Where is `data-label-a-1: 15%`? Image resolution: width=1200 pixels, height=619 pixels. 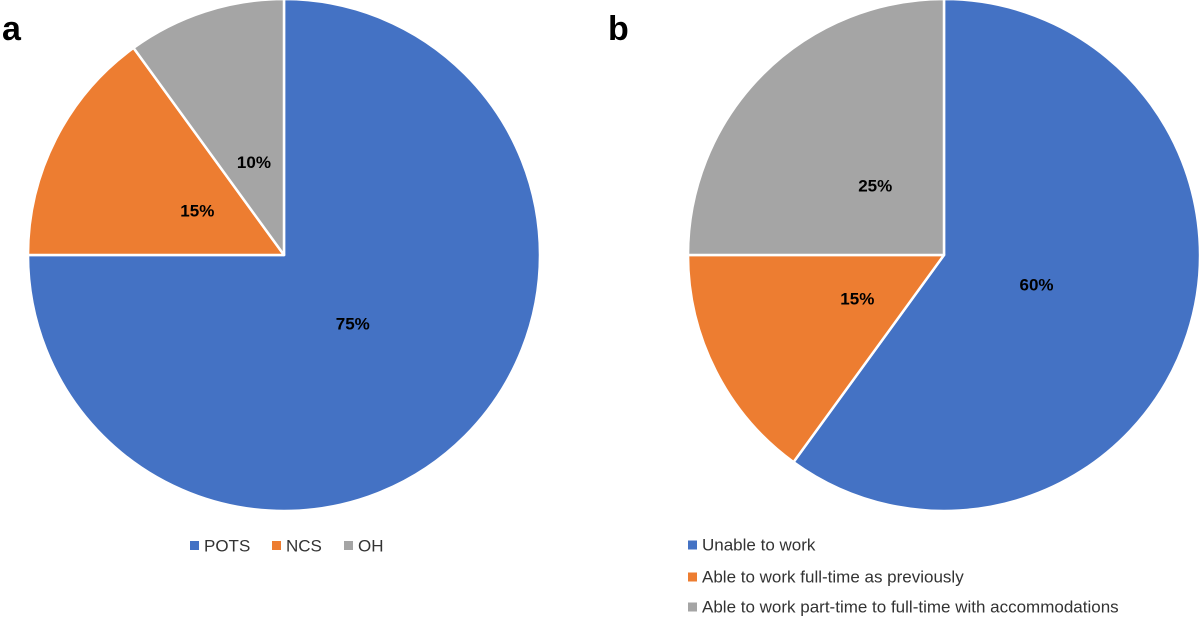 data-label-a-1: 15% is located at coordinates (197, 210).